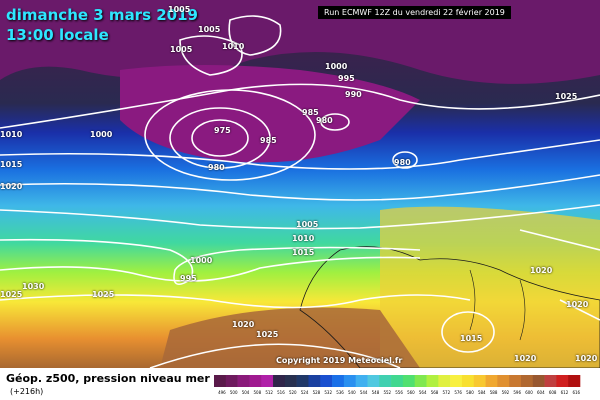 Image resolution: width=600 pixels, height=400 pixels. Describe the element at coordinates (33, 286) in the screenshot. I see `isobar-label: 1030` at that location.